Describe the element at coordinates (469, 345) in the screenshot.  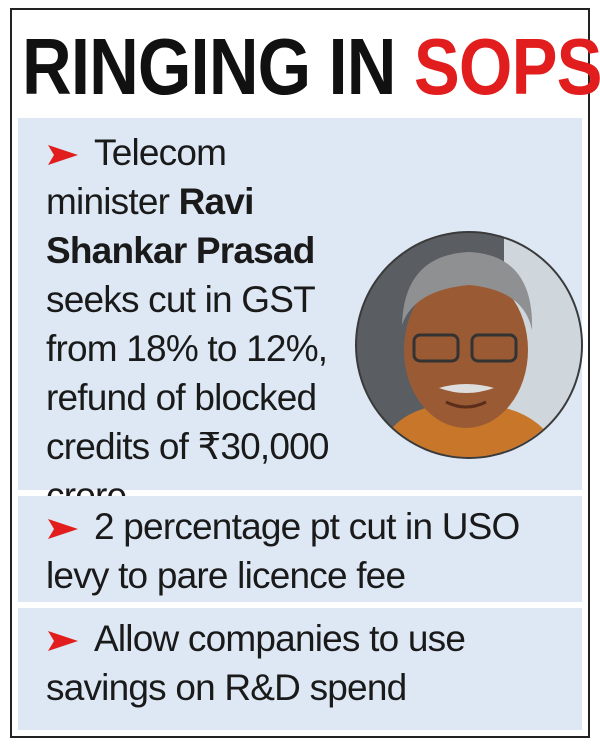
I see `portrait` at that location.